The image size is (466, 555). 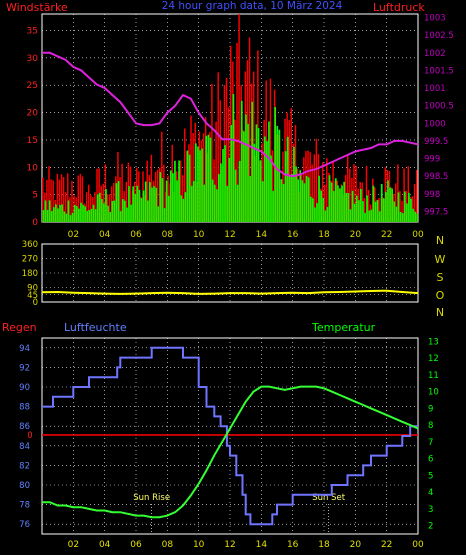 What do you see at coordinates (433, 342) in the screenshot?
I see `temperature-y-tick-label: 13` at bounding box center [433, 342].